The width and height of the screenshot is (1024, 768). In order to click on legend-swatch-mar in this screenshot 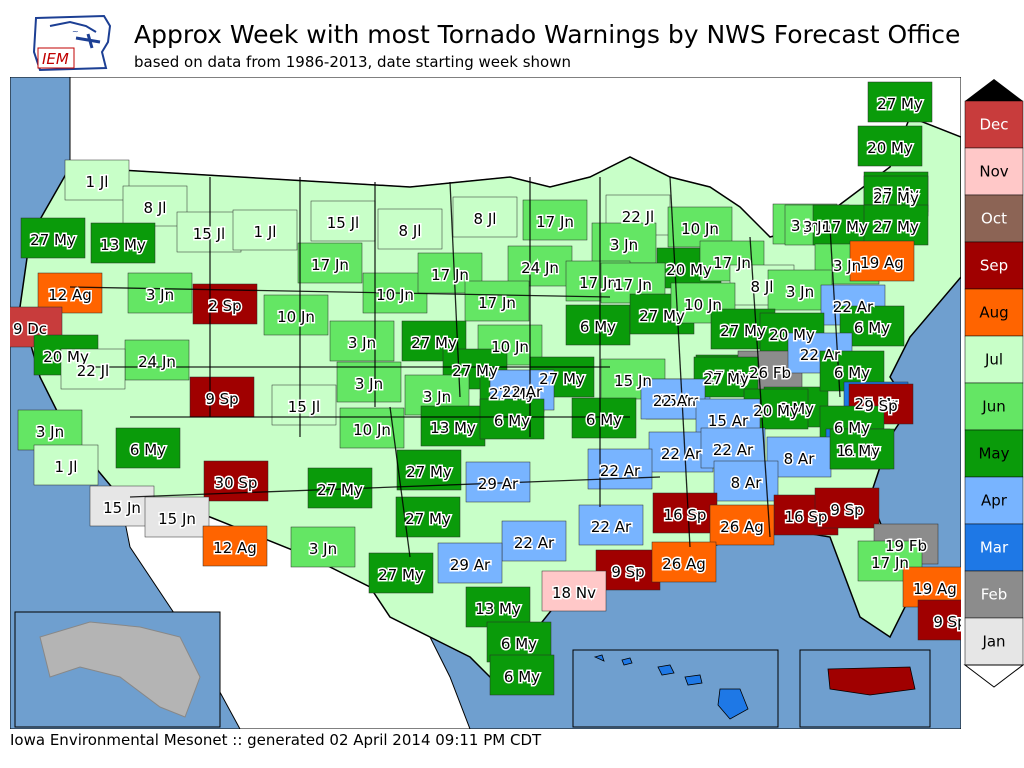, I will do `click(994, 547)`.